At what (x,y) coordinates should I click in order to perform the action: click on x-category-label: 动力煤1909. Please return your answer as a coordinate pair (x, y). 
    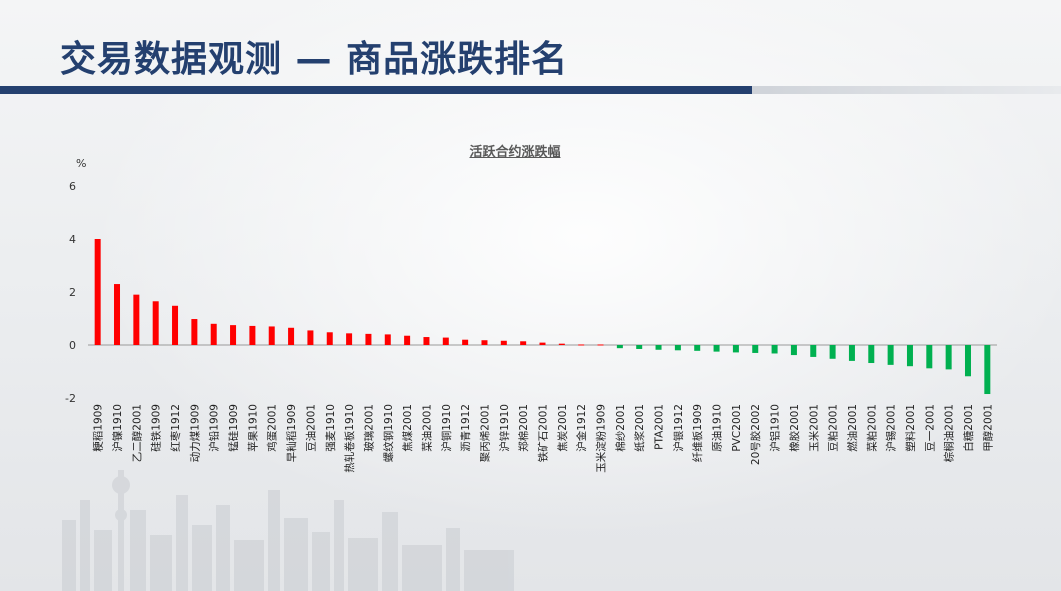
    Looking at the image, I should click on (194, 433).